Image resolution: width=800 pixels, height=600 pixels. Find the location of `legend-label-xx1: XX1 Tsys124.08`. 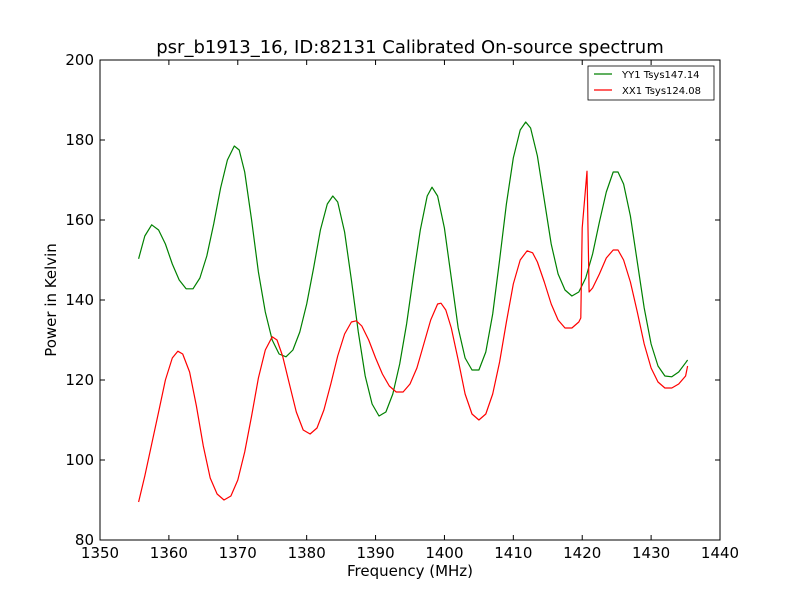

legend-label-xx1: XX1 Tsys124.08 is located at coordinates (661, 91).